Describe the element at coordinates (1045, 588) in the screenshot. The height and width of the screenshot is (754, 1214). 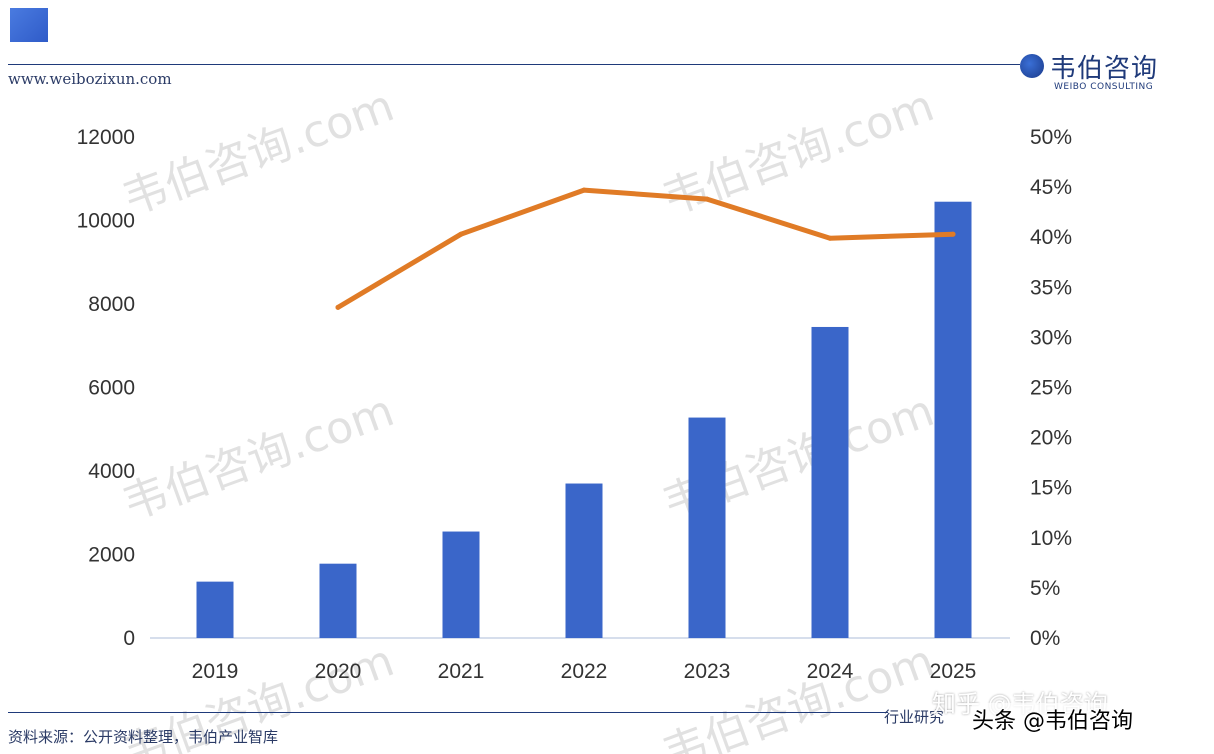
I see `y-right-tick-label: 5%` at that location.